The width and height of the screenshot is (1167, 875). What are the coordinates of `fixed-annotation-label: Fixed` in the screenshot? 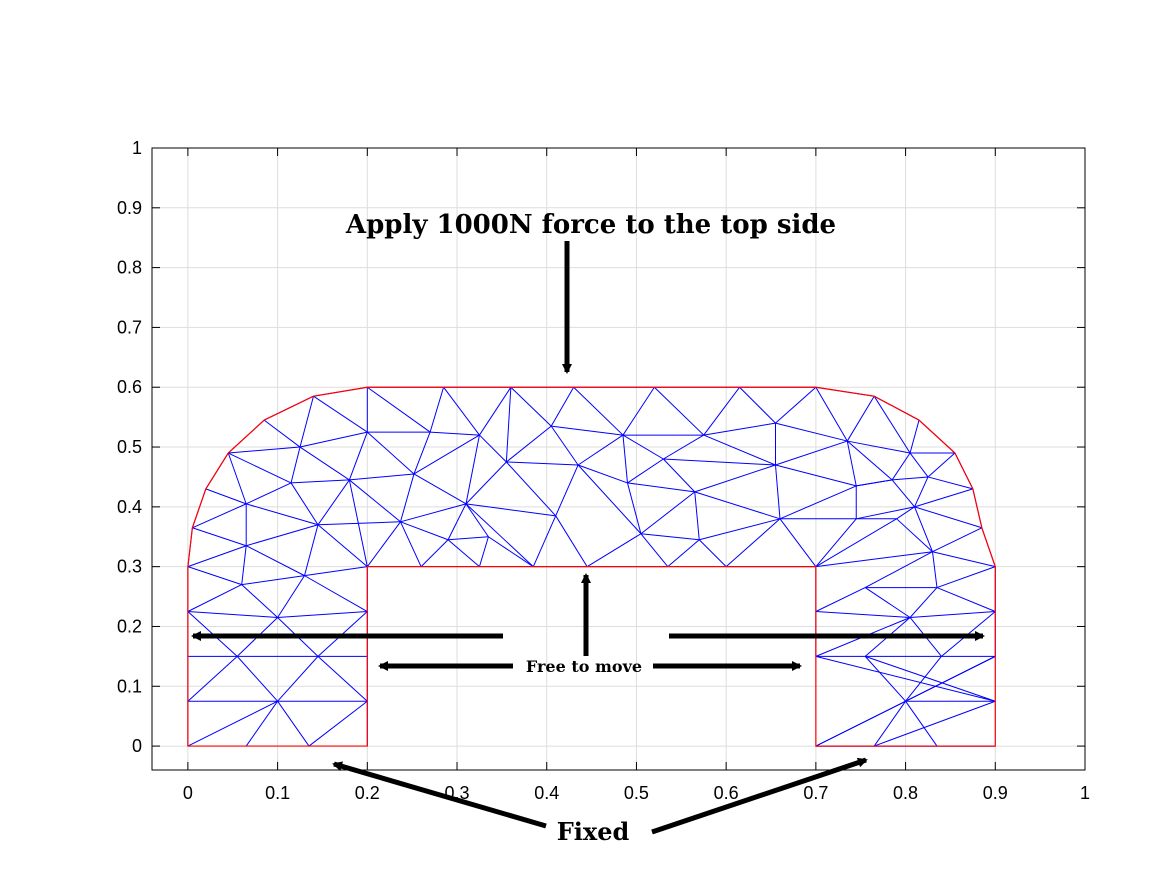 It's located at (593, 831).